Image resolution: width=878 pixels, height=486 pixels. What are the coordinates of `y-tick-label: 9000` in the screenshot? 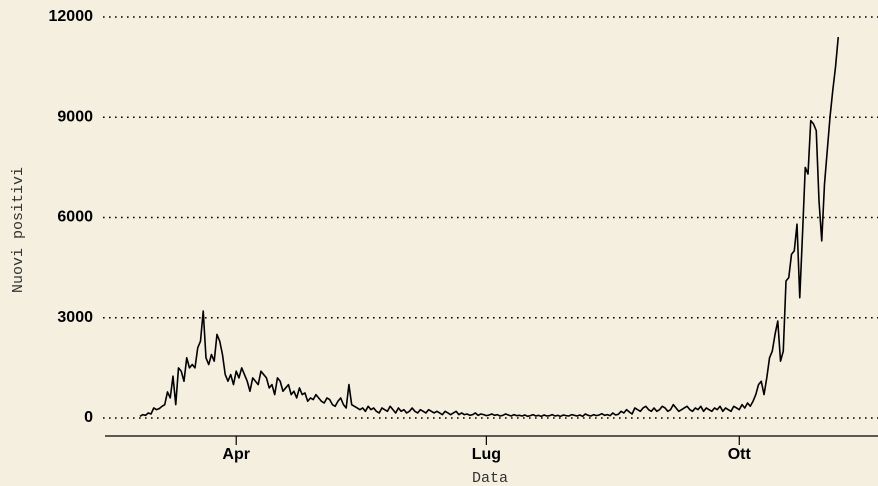 It's located at (75, 116).